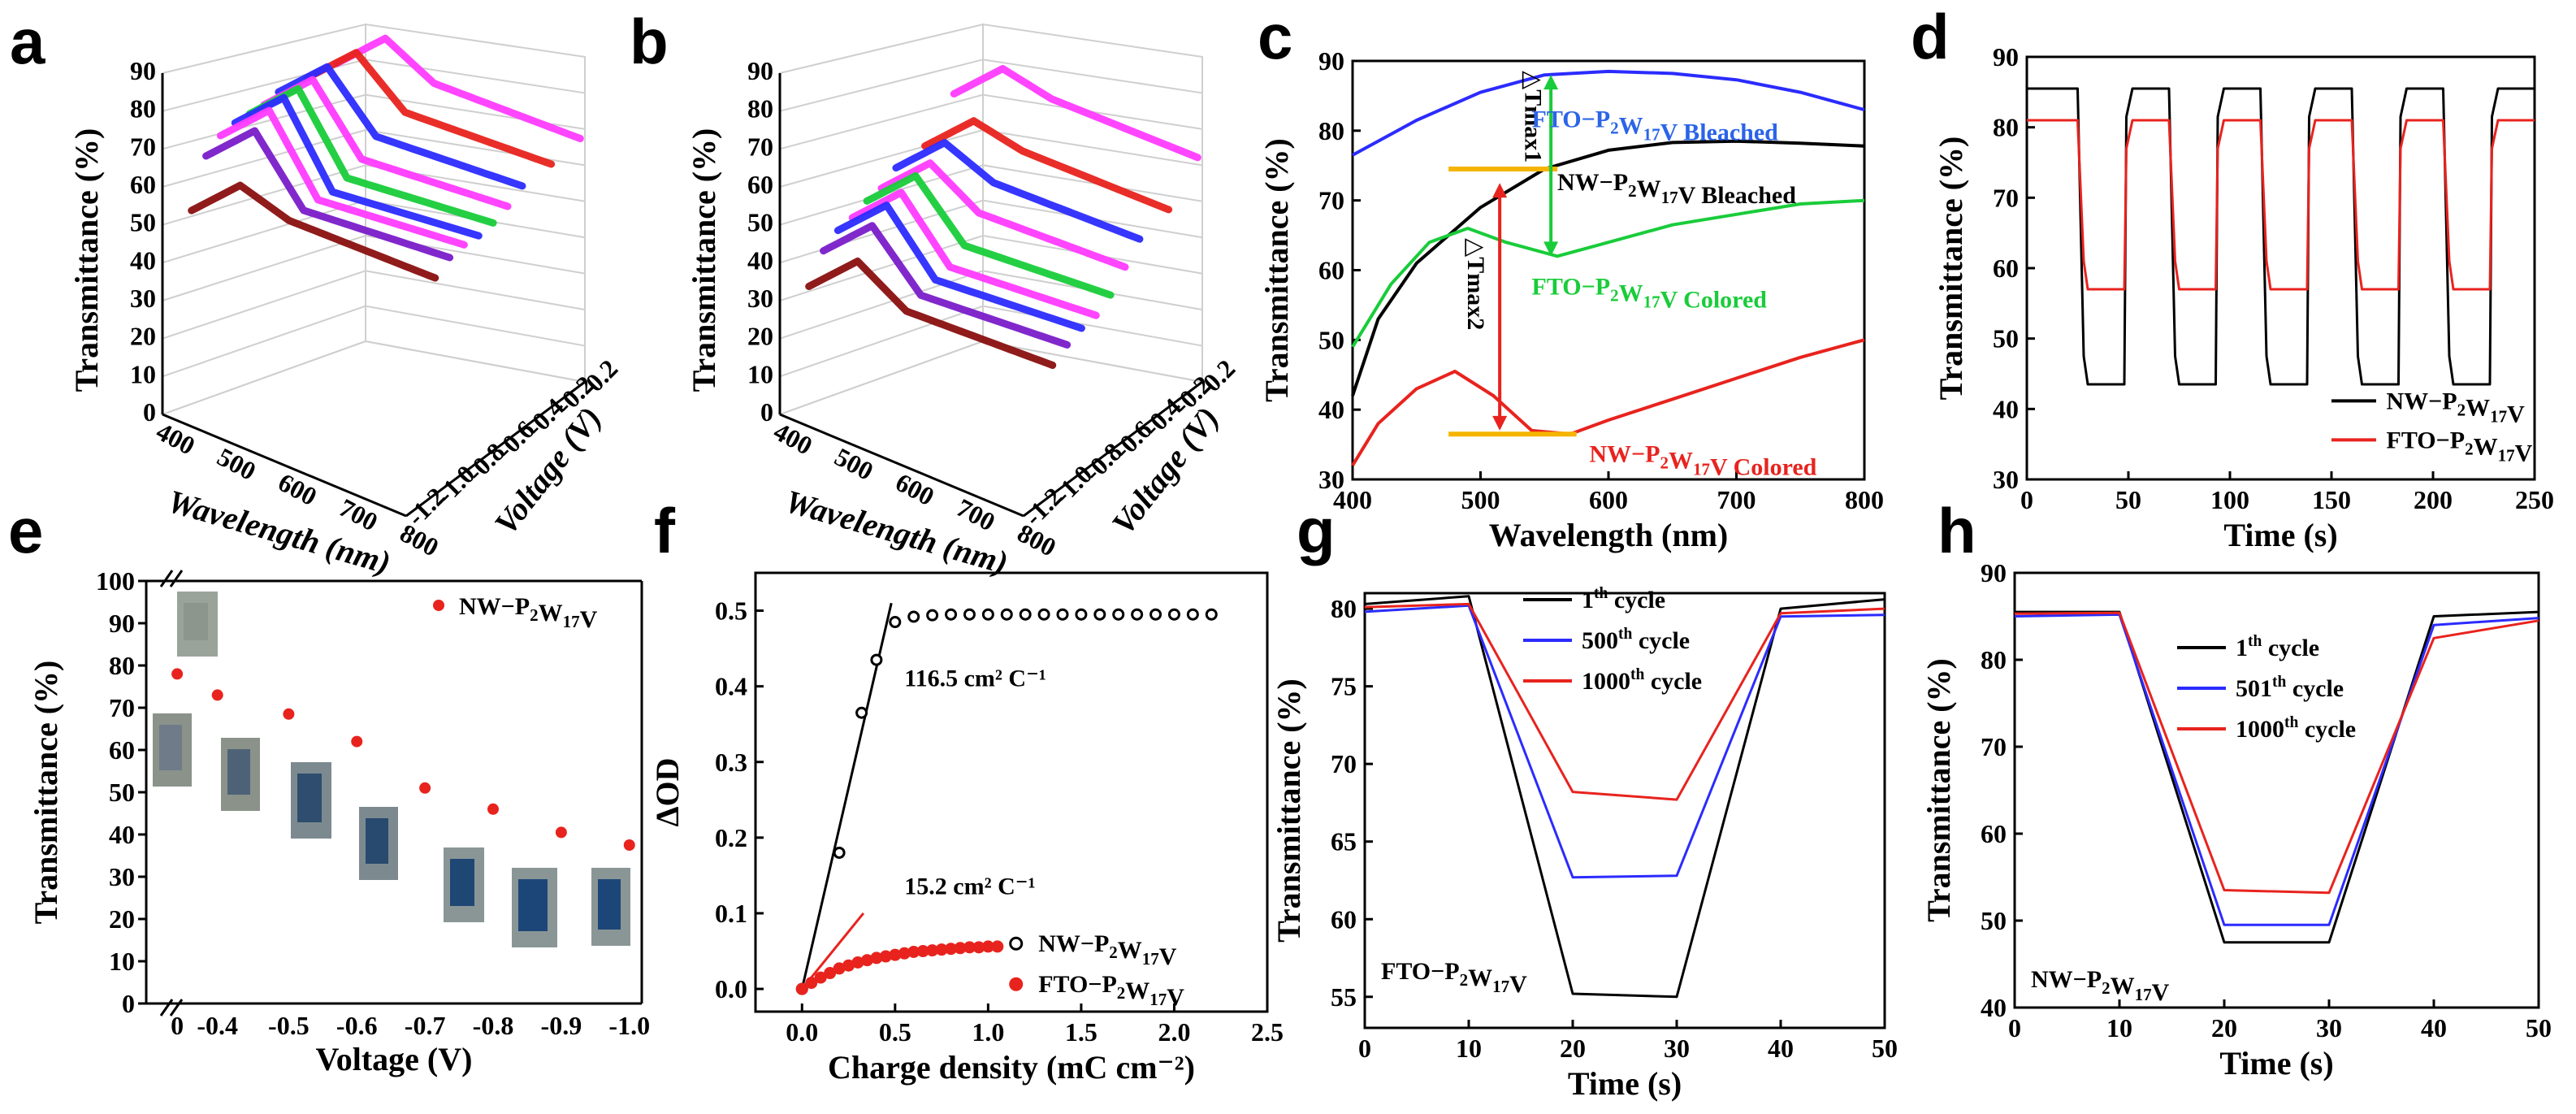 This screenshot has height=1114, width=2576. I want to click on cyc-num: 501, so click(2254, 688).